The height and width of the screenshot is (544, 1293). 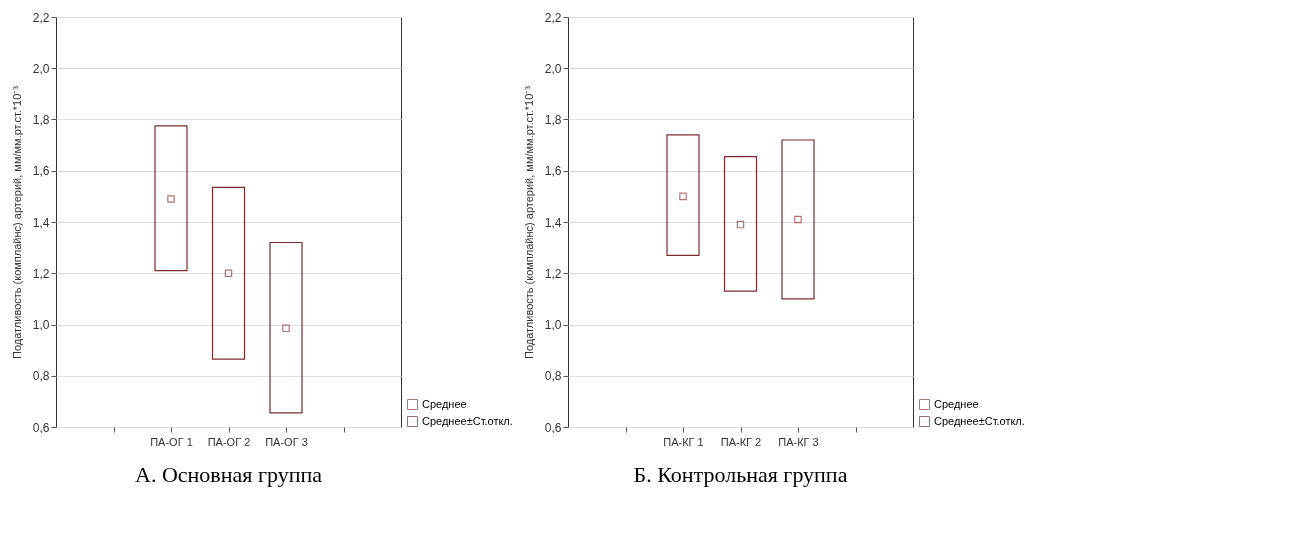 What do you see at coordinates (740, 474) in the screenshot?
I see `text: Б. Контрольная группа` at bounding box center [740, 474].